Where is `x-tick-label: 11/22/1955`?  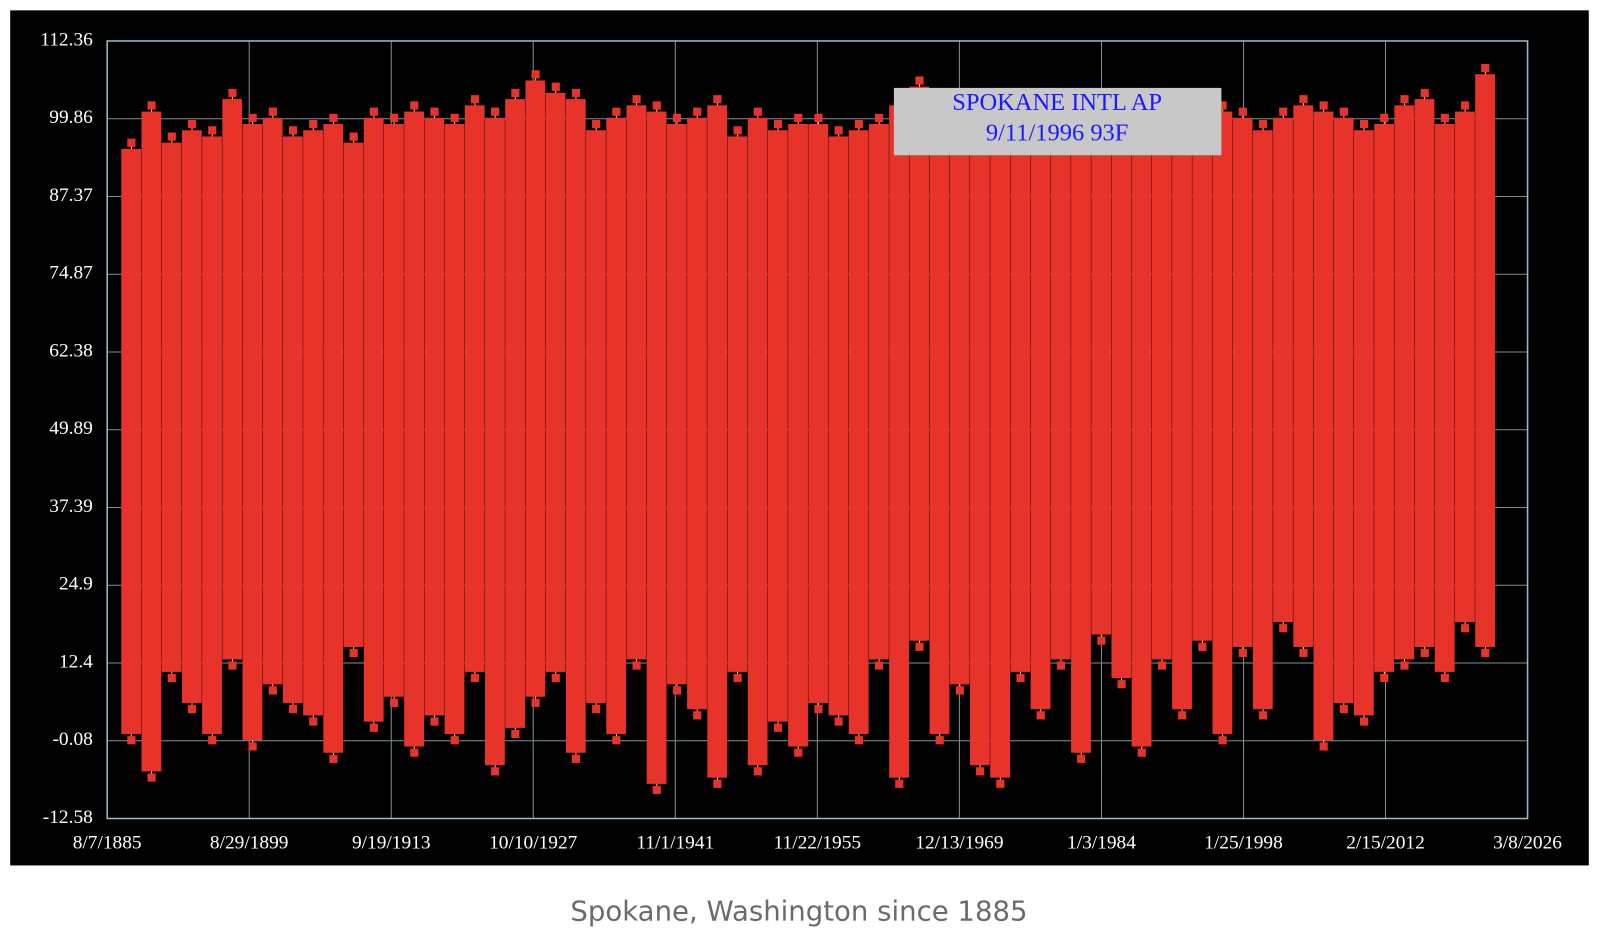 x-tick-label: 11/22/1955 is located at coordinates (818, 842).